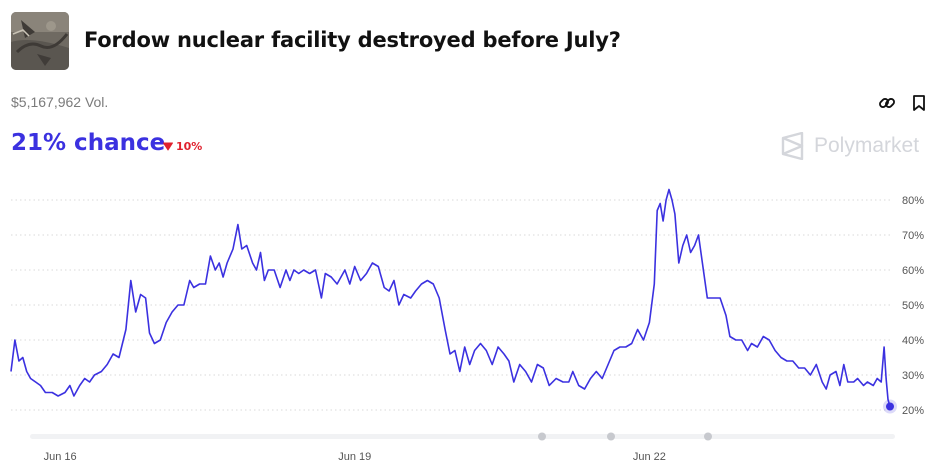 The width and height of the screenshot is (940, 470). I want to click on y-tick-label: 60%, so click(913, 271).